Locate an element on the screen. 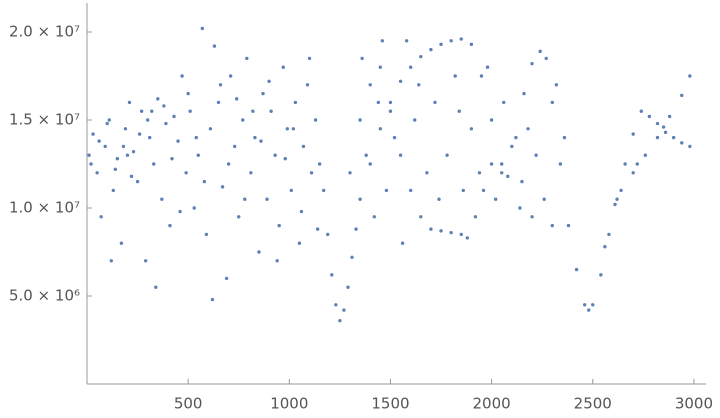 This screenshot has width=720, height=418. y-tick-label: 2.0 × 10⁷ is located at coordinates (44, 32).